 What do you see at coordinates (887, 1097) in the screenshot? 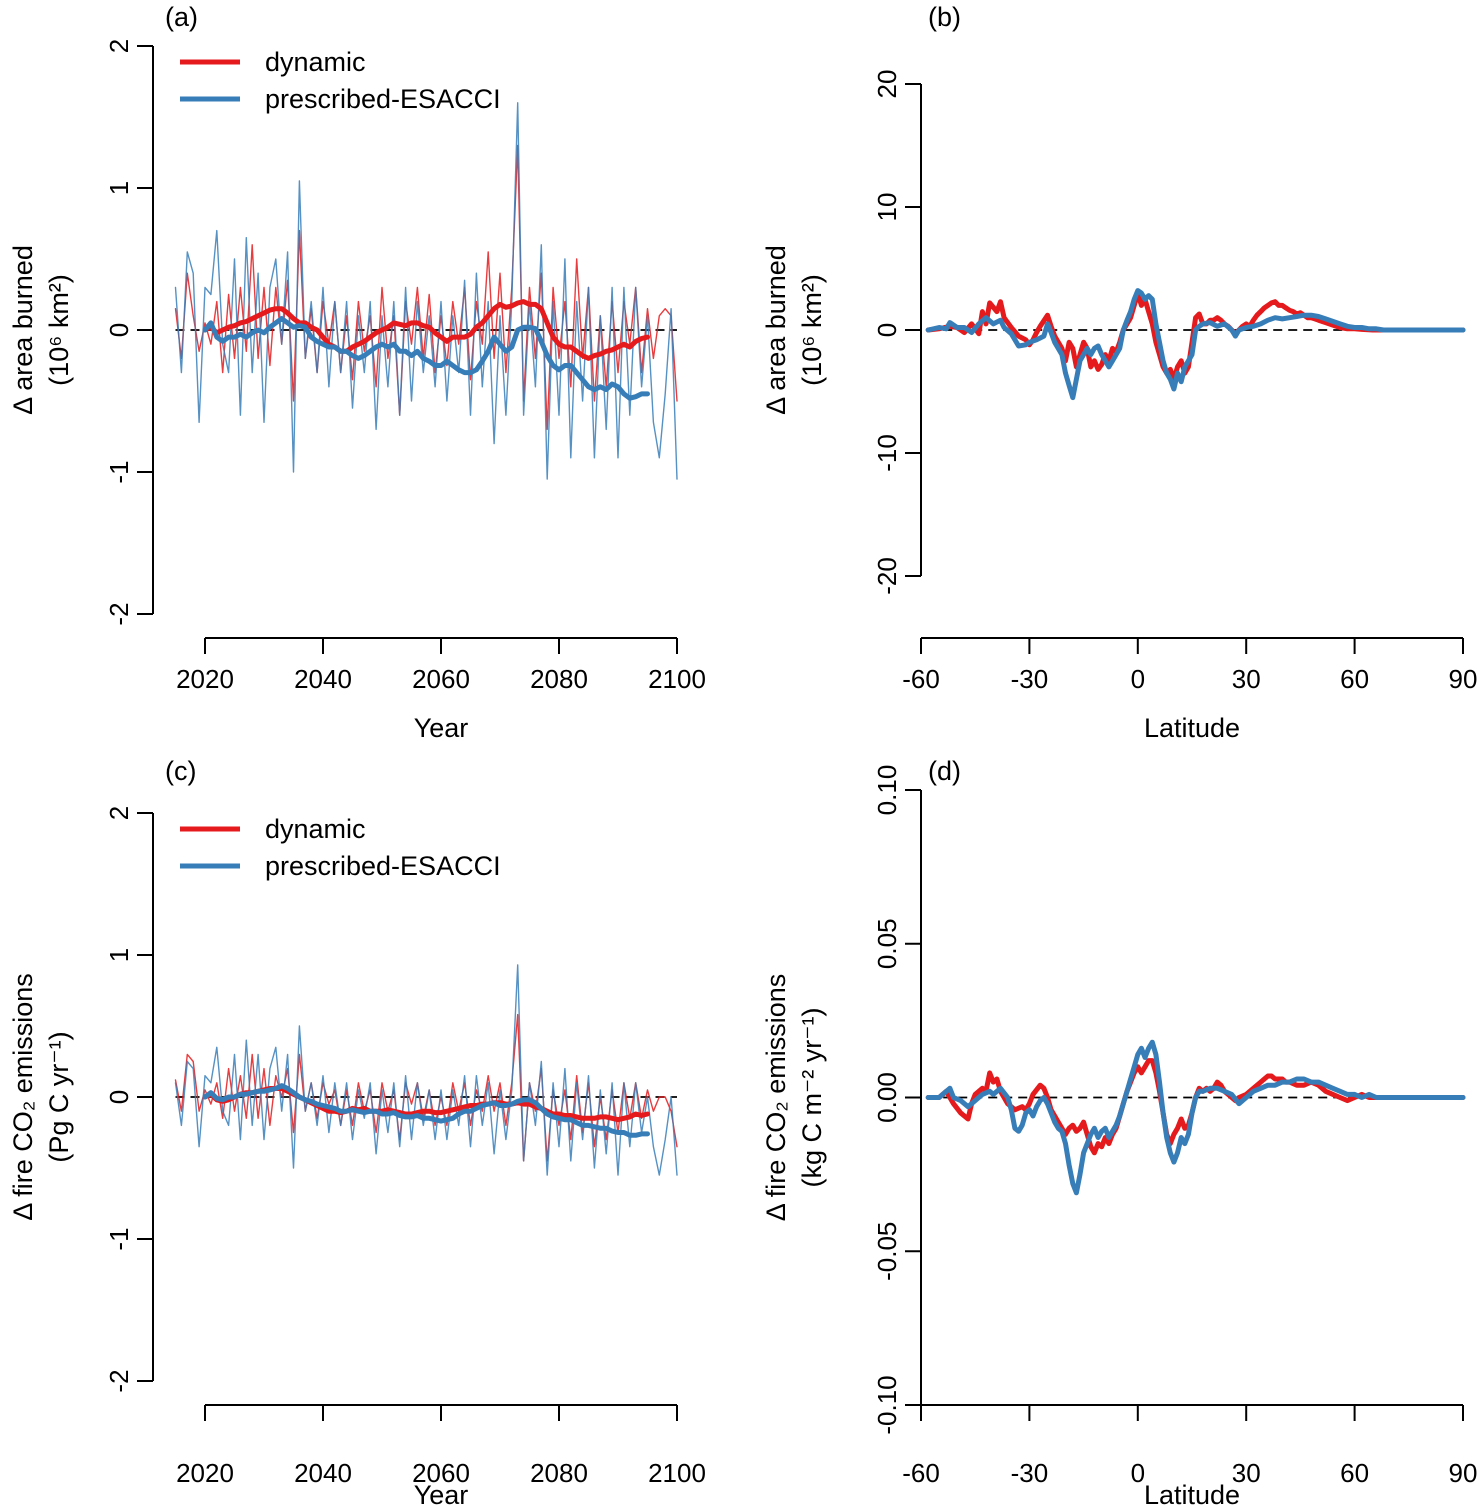
I see `y-tick-label: 0.00` at bounding box center [887, 1097].